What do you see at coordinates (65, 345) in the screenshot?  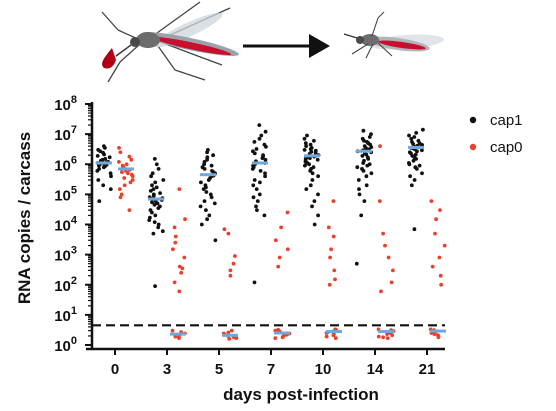 I see `y-tick-label: 10⁰` at bounding box center [65, 345].